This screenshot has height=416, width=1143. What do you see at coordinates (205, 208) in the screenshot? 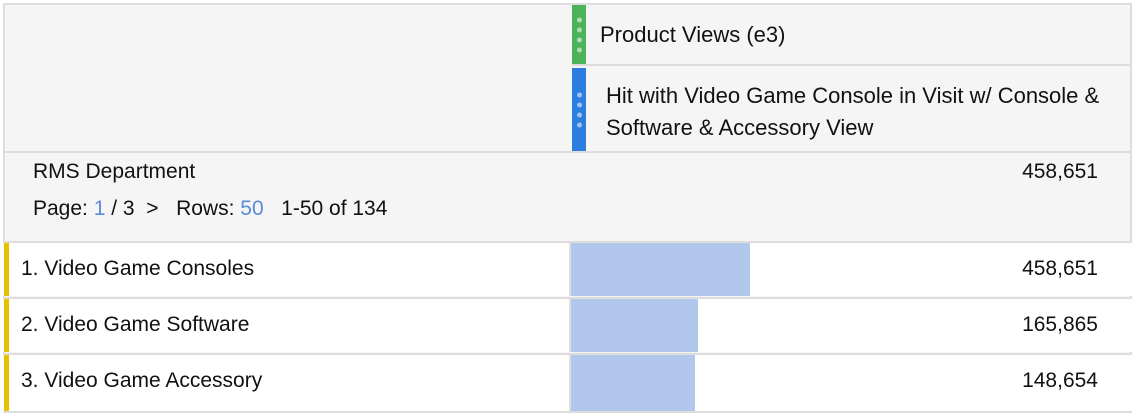
I see `rows-label: Rows:` at bounding box center [205, 208].